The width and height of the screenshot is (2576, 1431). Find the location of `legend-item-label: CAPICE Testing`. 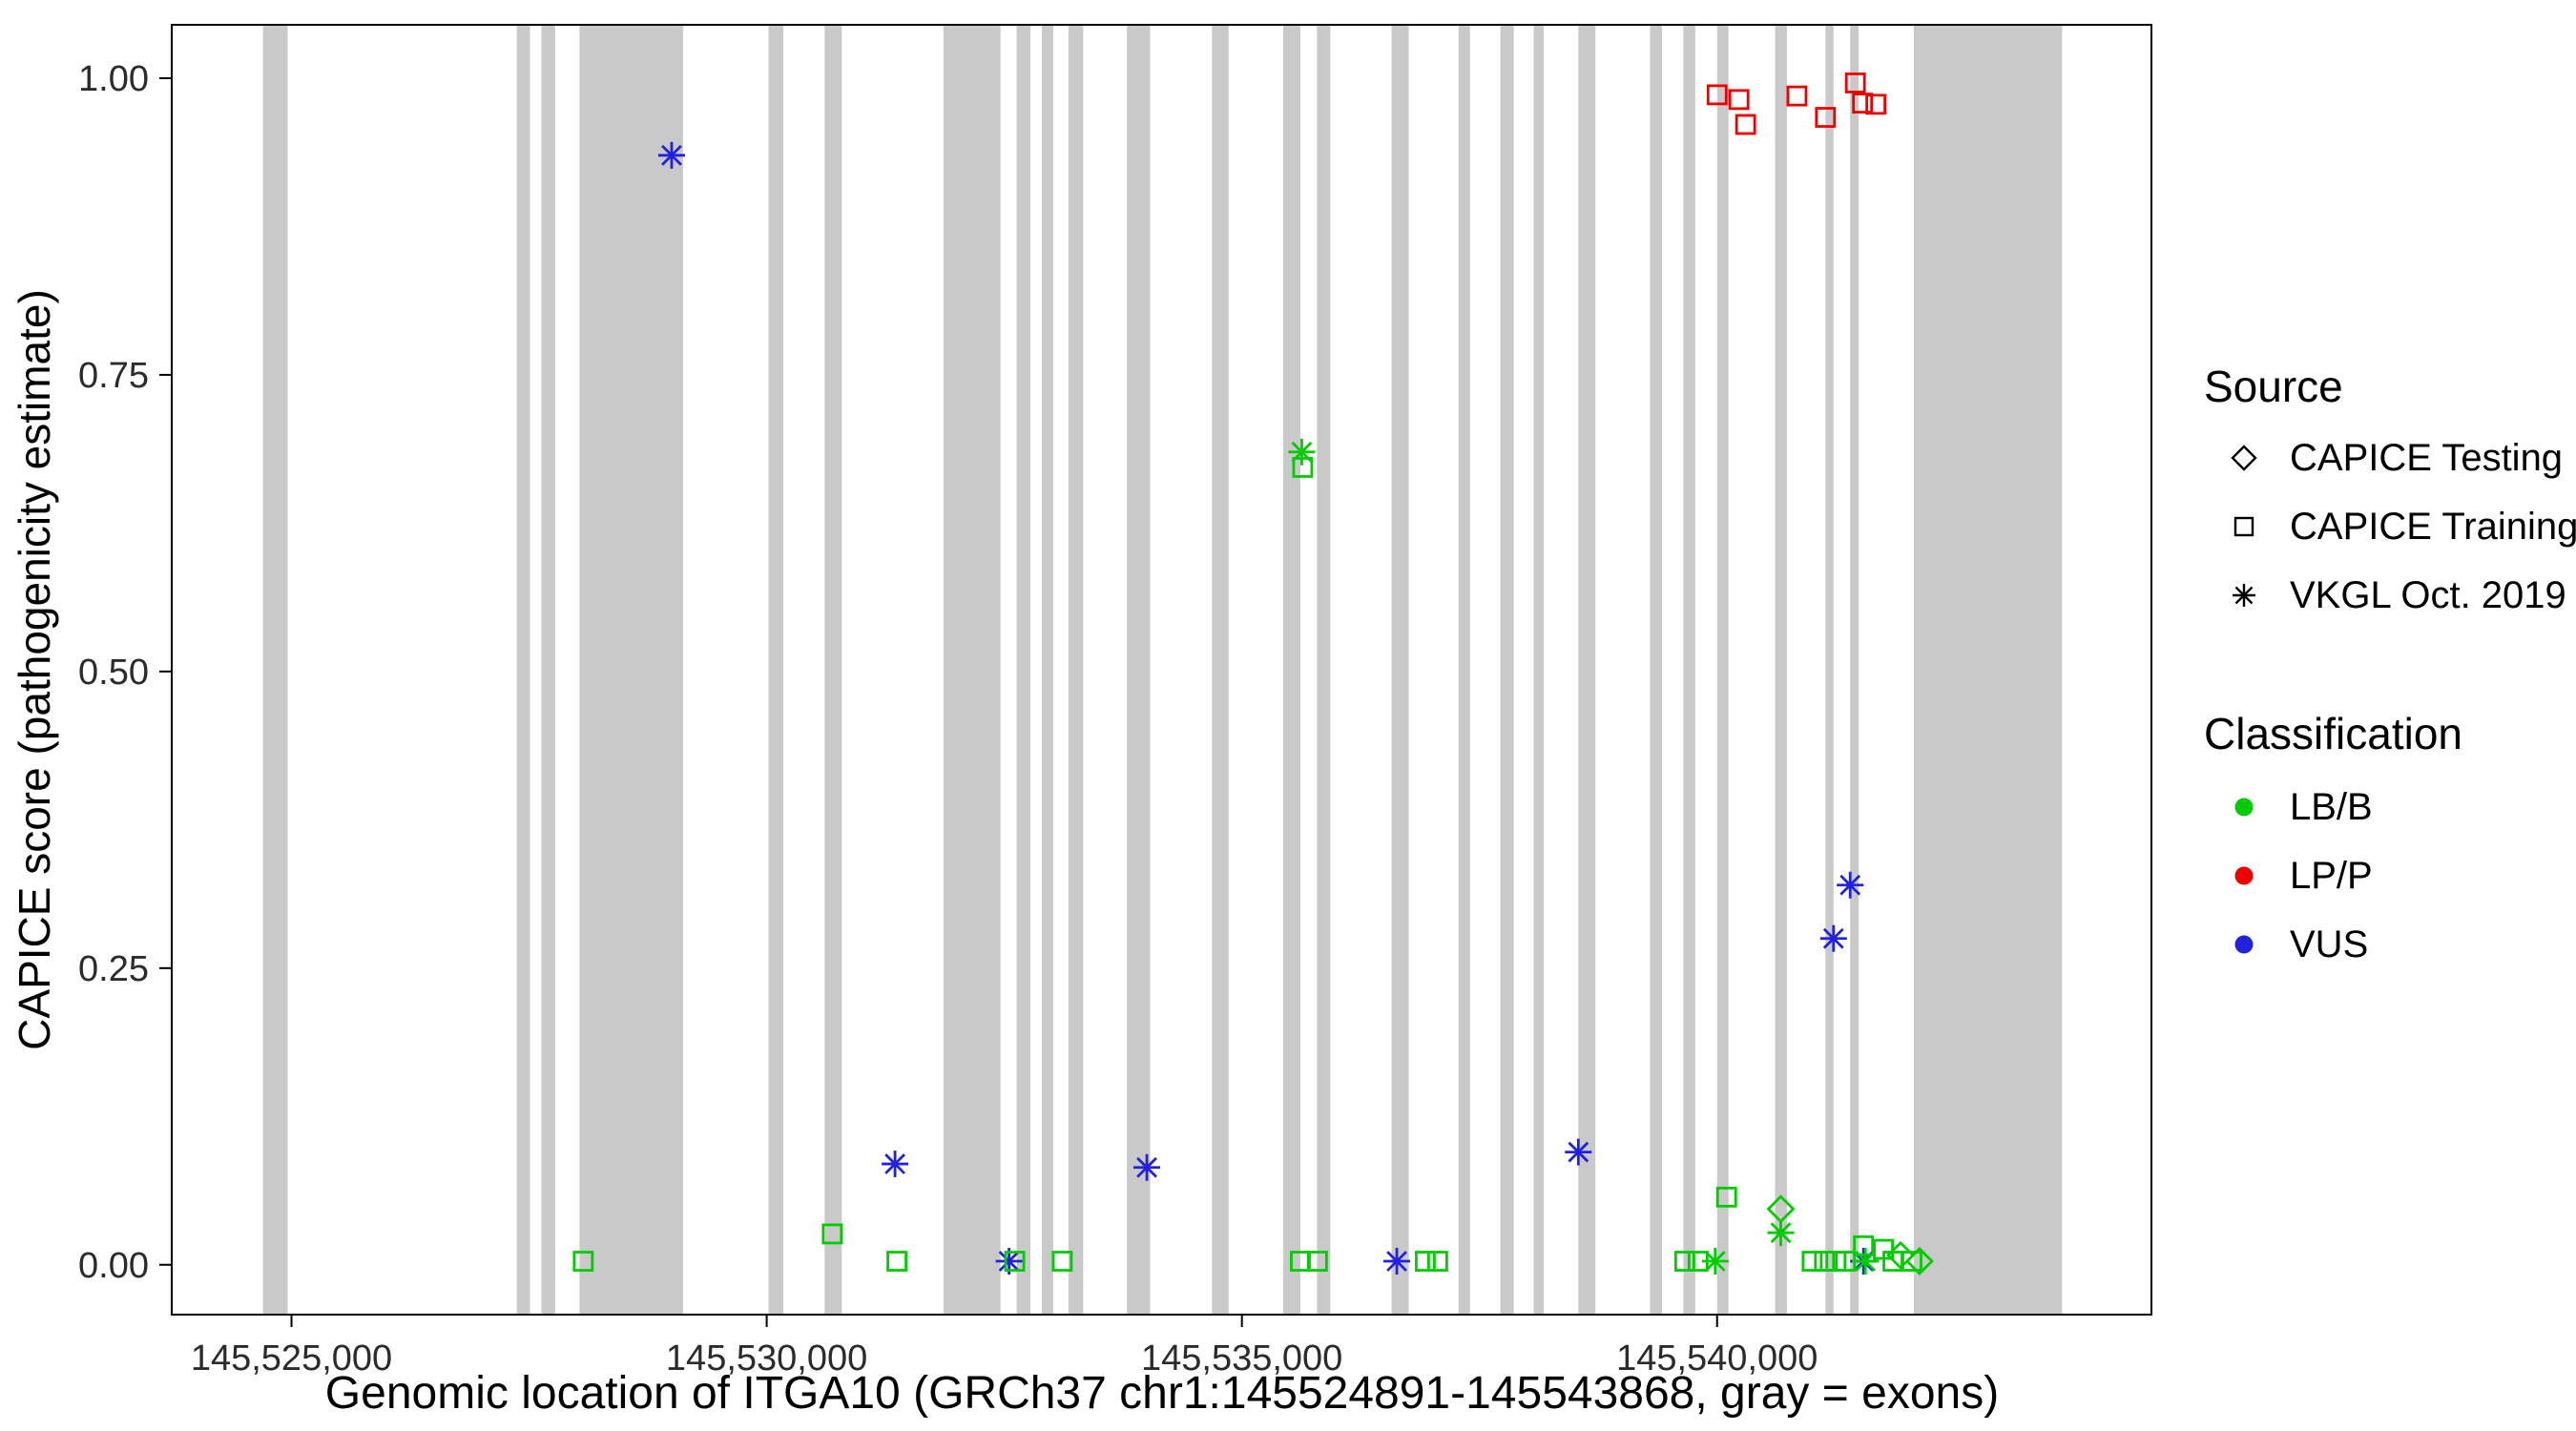

legend-item-label: CAPICE Testing is located at coordinates (2427, 457).